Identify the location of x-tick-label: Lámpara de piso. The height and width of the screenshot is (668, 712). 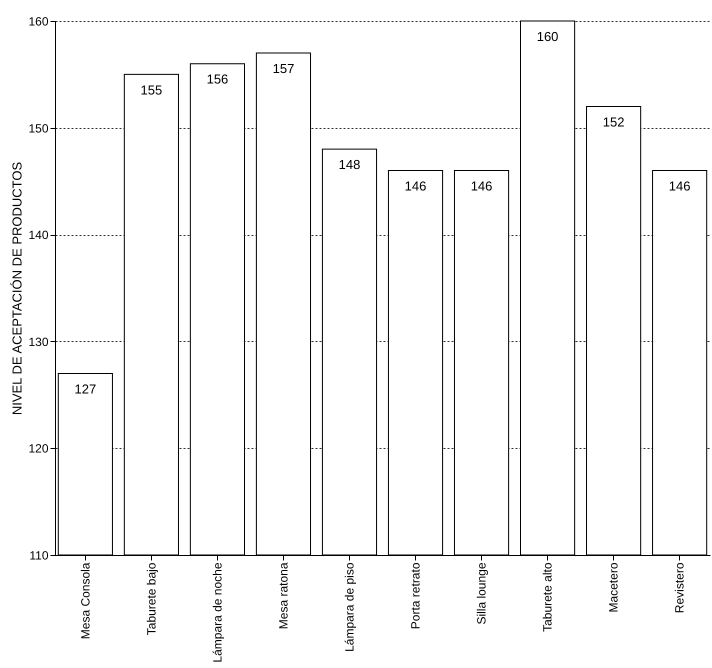
(349, 607).